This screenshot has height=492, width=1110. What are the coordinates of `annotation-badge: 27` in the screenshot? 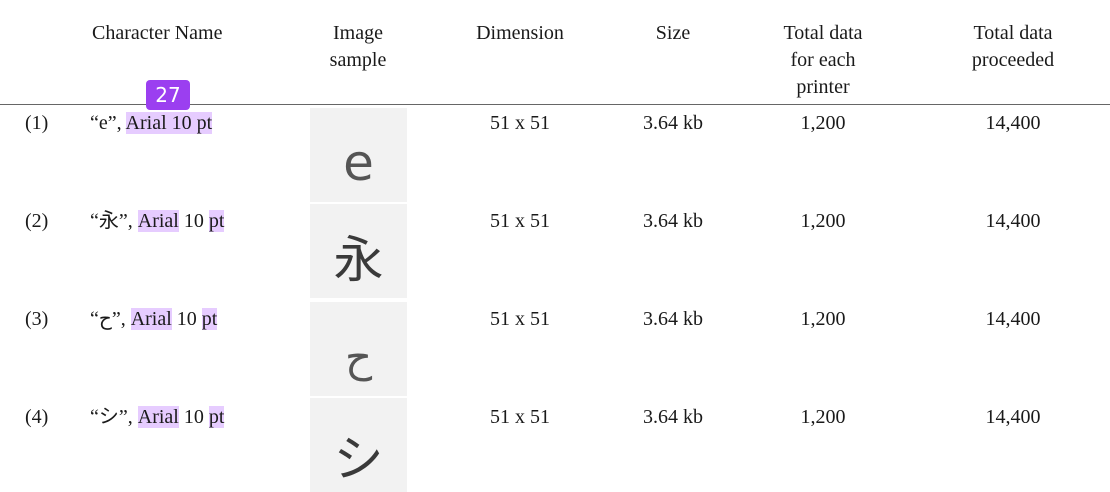 It's located at (168, 95).